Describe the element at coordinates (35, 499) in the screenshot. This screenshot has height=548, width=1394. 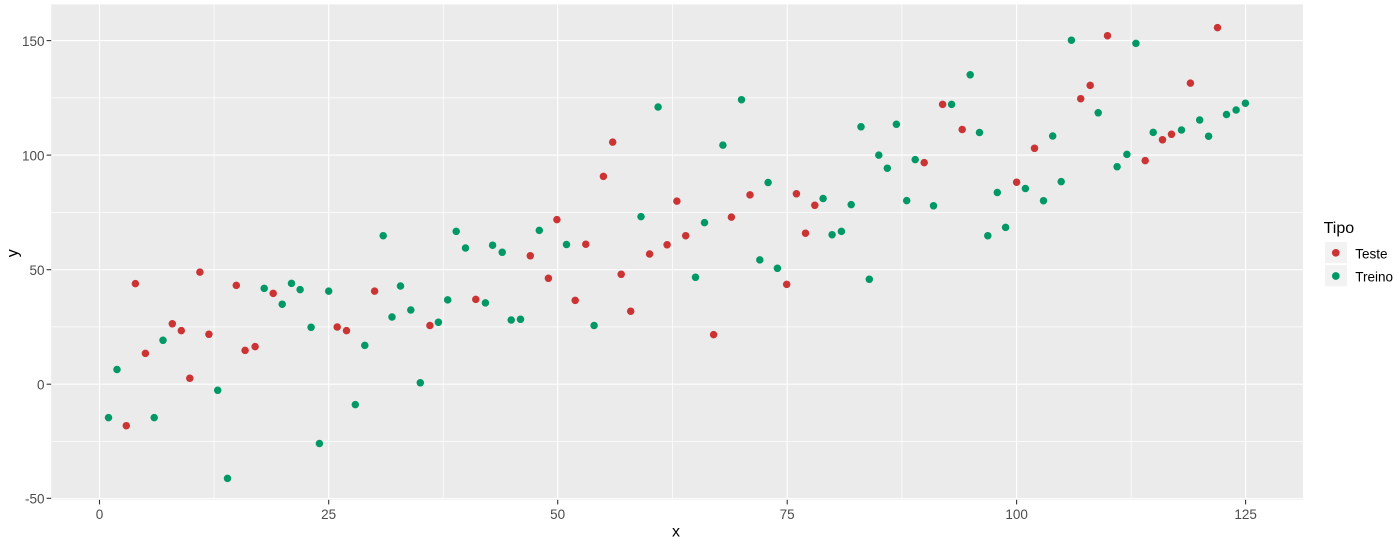
I see `svg-text: -50` at that location.